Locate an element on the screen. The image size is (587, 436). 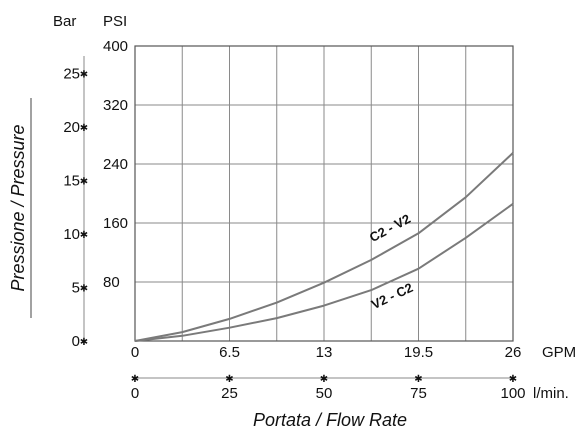
psi-unit-label: PSI is located at coordinates (115, 21).